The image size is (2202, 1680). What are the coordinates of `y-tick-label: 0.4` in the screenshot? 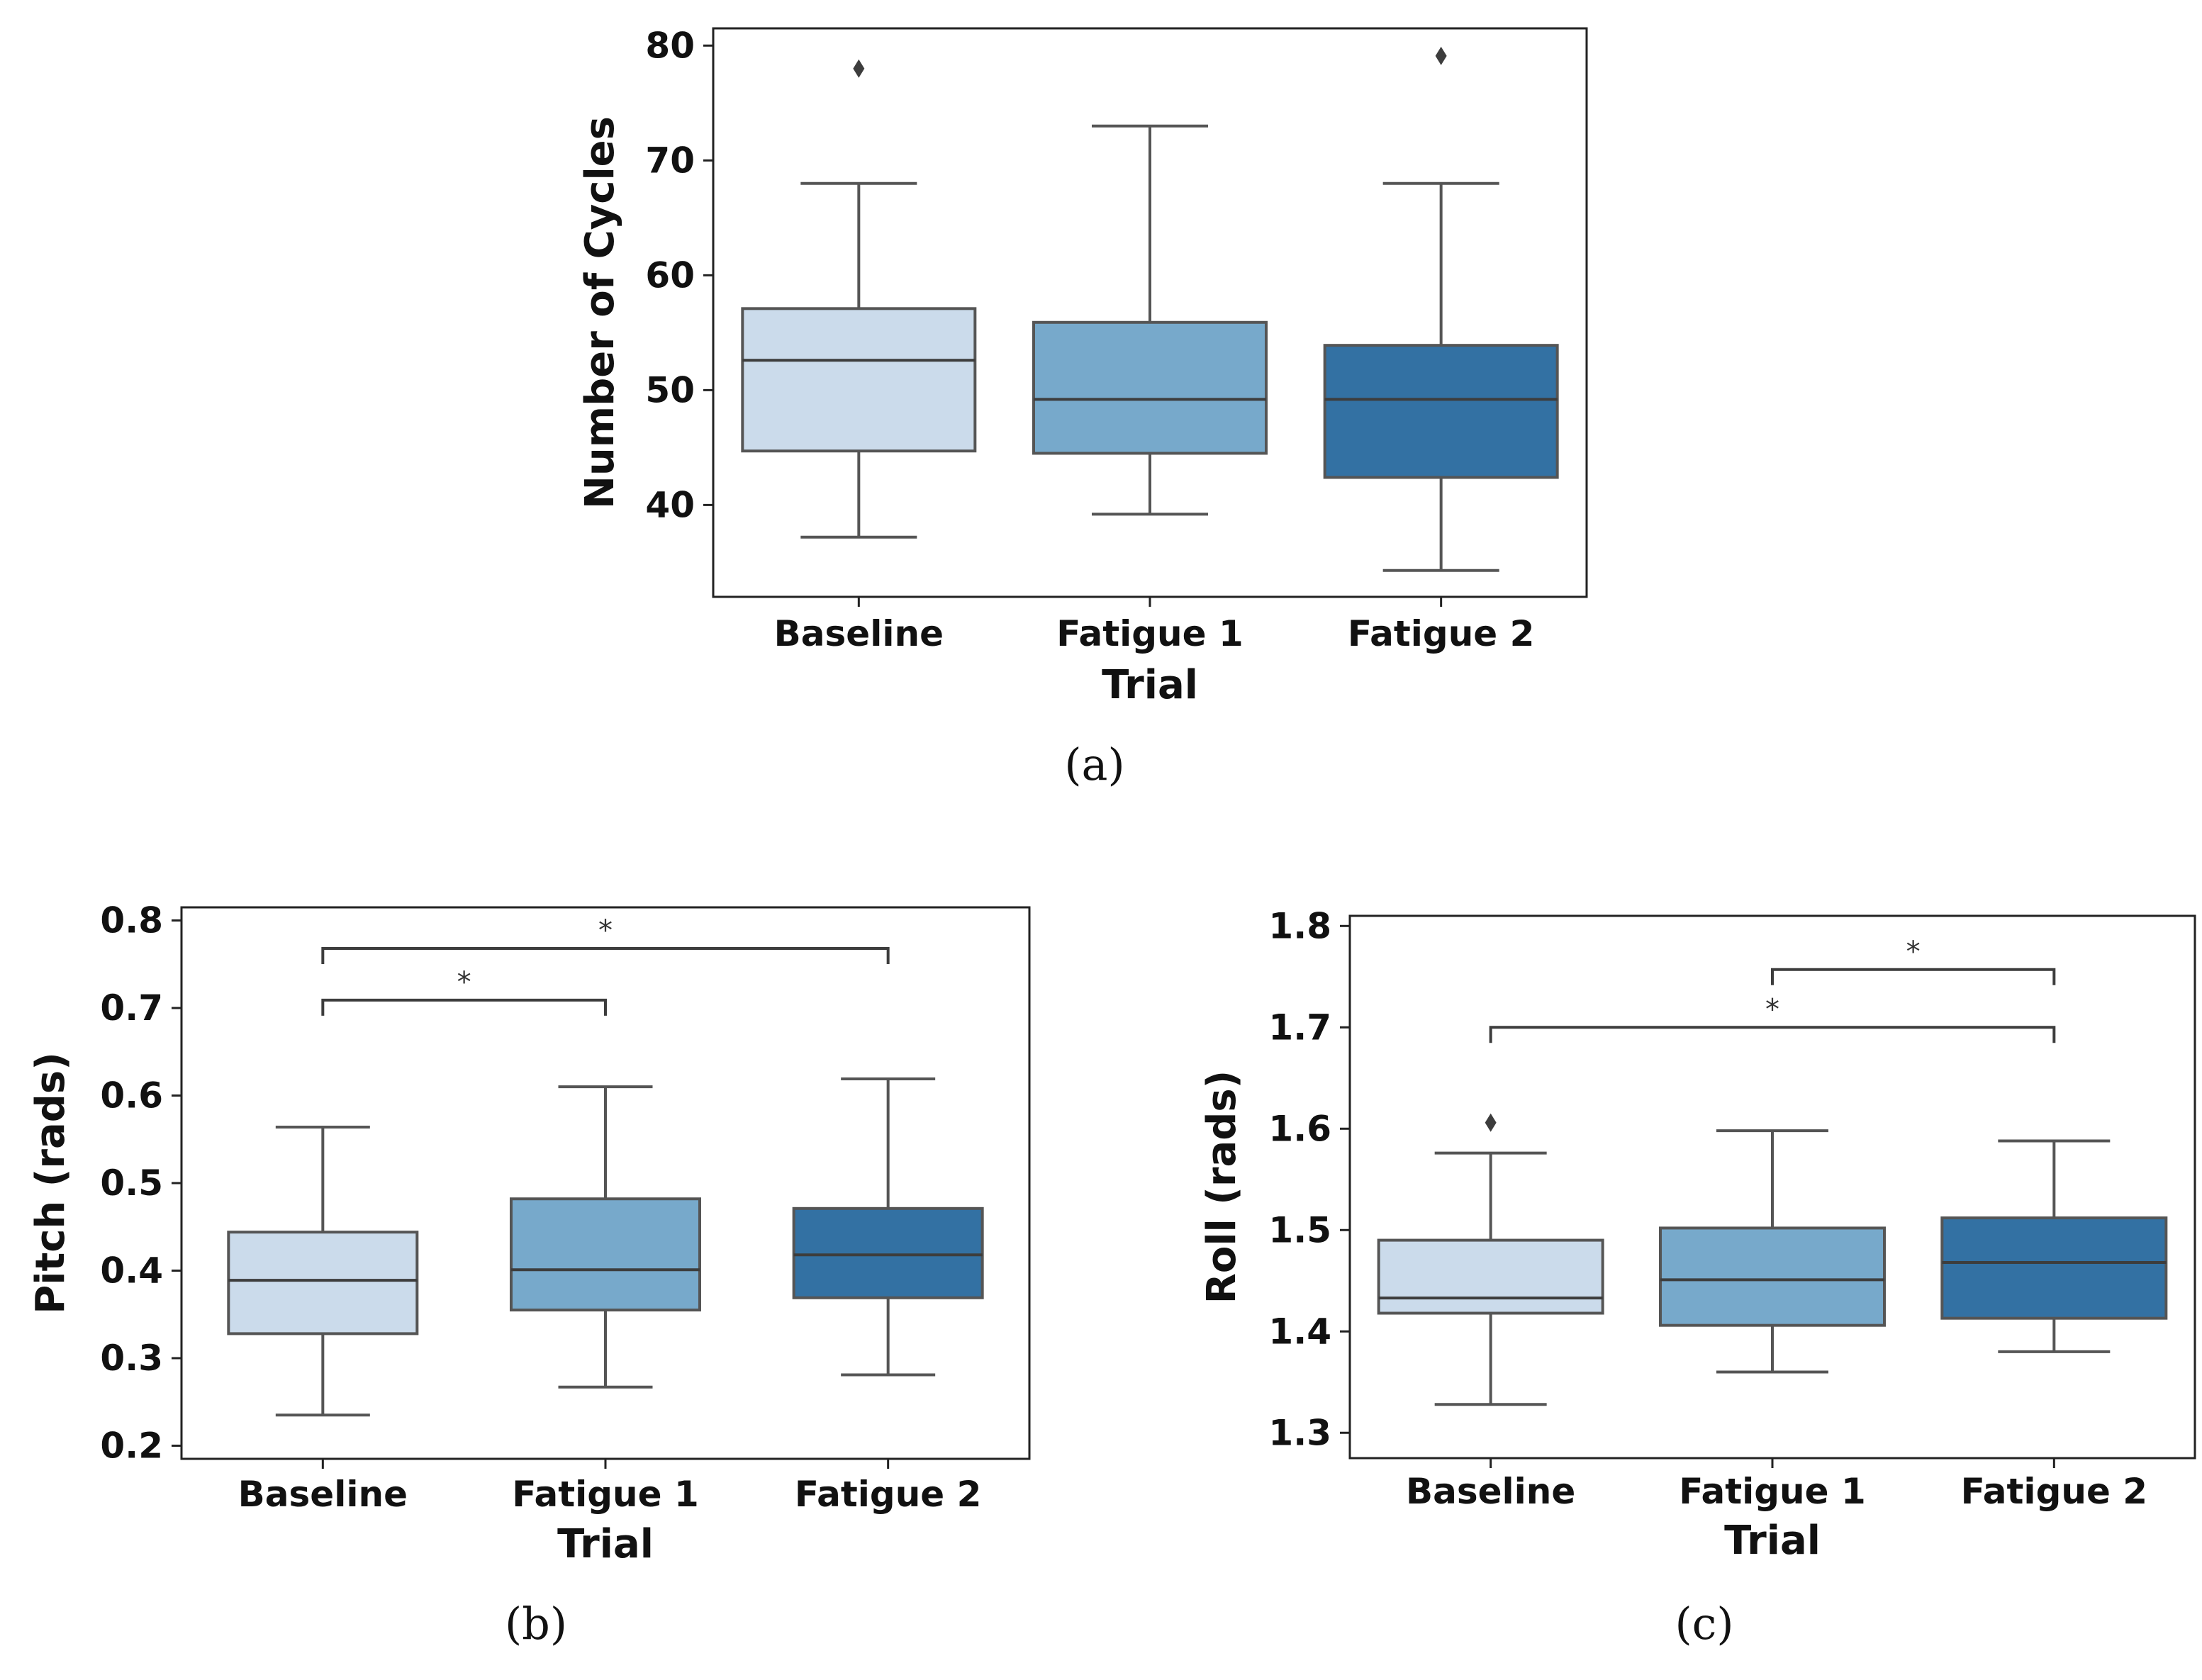 It's located at (131, 1271).